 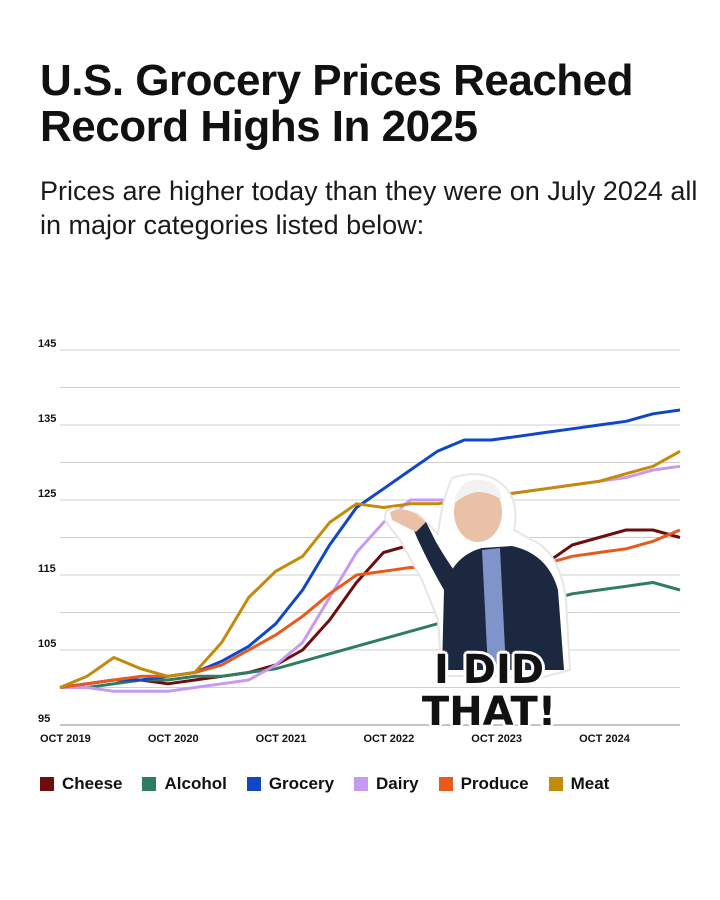 I want to click on legend-item-meat: Meat, so click(x=579, y=784).